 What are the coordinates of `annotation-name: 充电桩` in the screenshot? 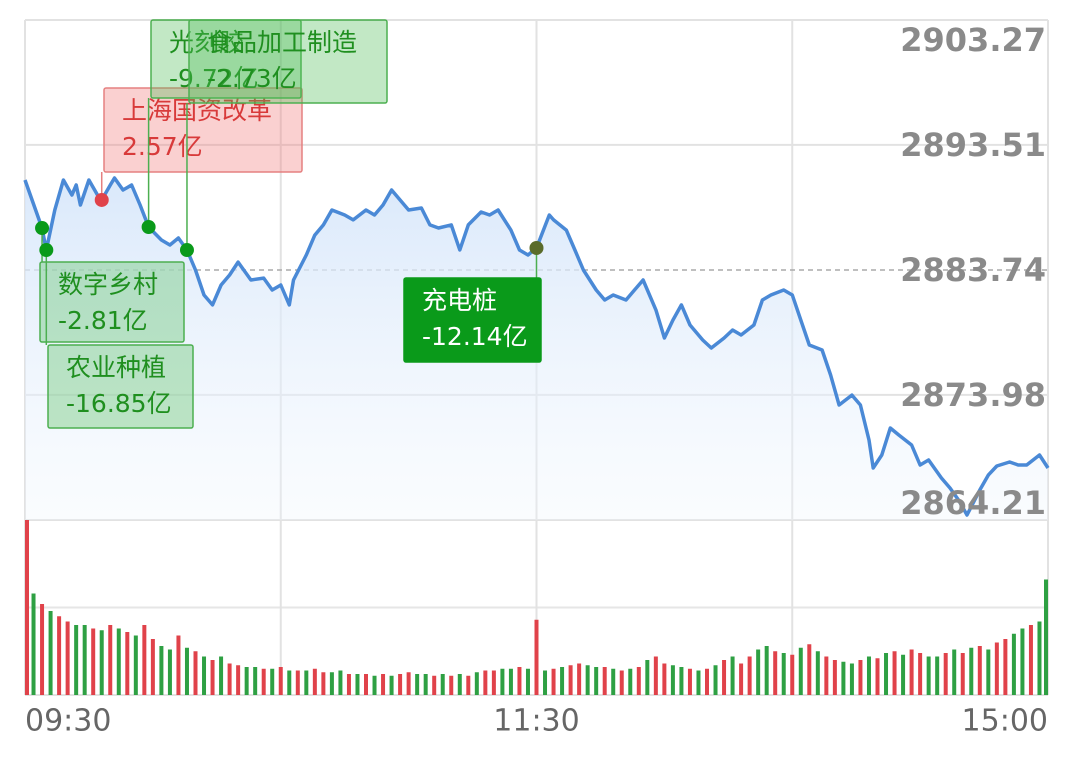 It's located at (459, 300).